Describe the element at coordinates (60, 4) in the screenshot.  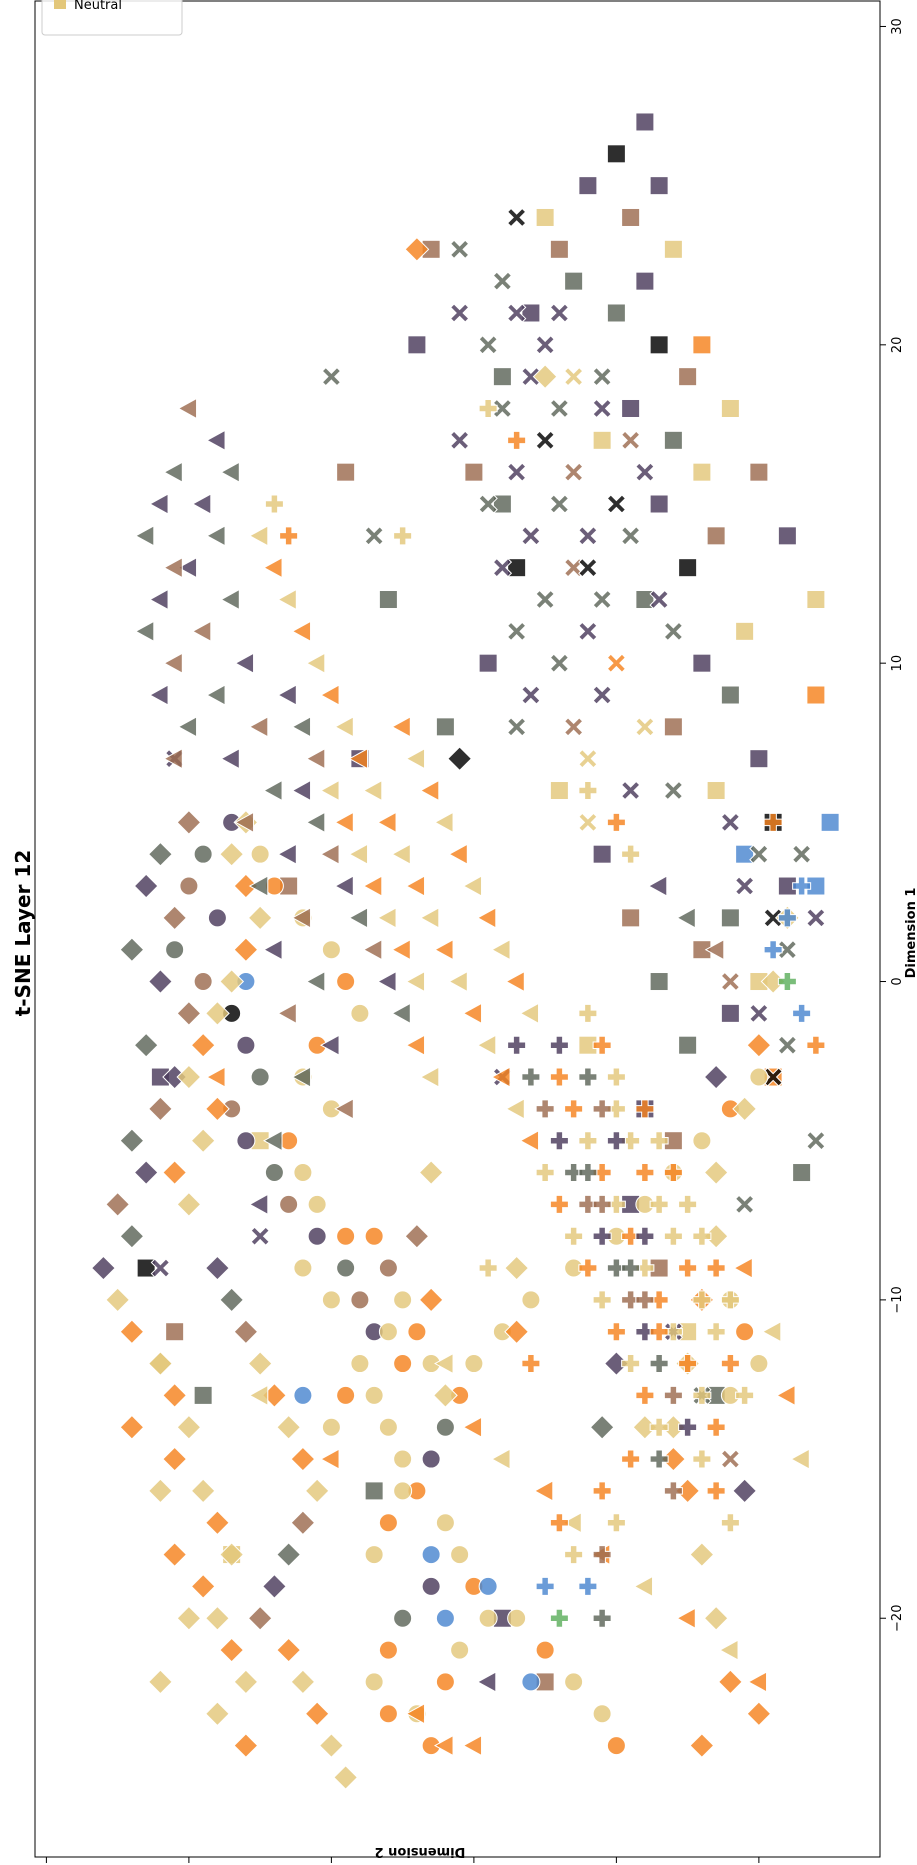
I see `legend-swatch` at that location.